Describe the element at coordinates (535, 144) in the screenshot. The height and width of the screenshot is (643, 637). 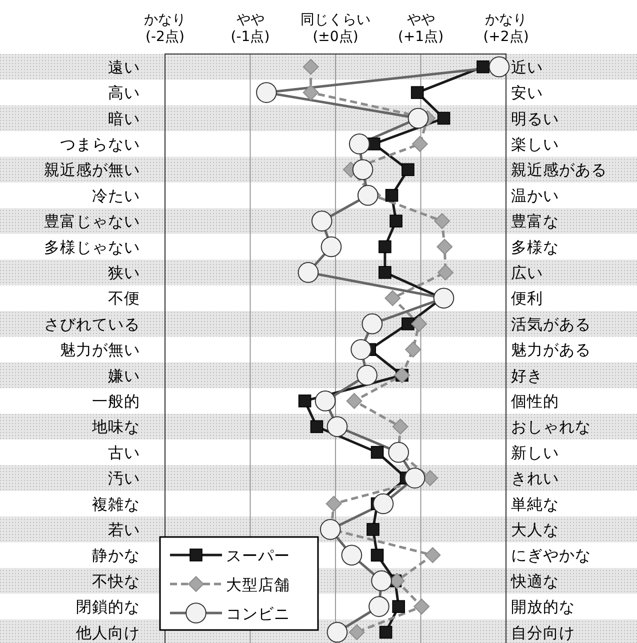
I see `y2-tick-label: 楽しい` at that location.